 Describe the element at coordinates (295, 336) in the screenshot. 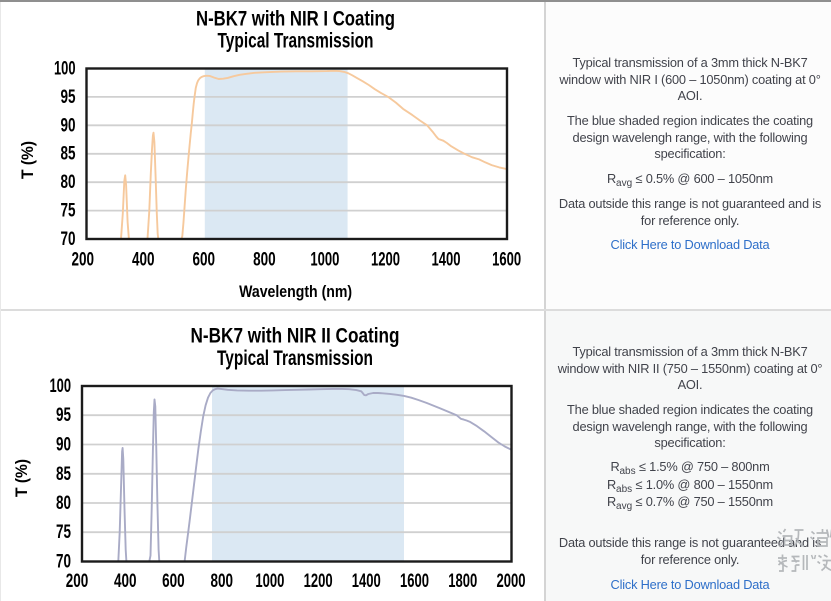

I see `svg-text: N-BK7 with NIR II Coating` at that location.